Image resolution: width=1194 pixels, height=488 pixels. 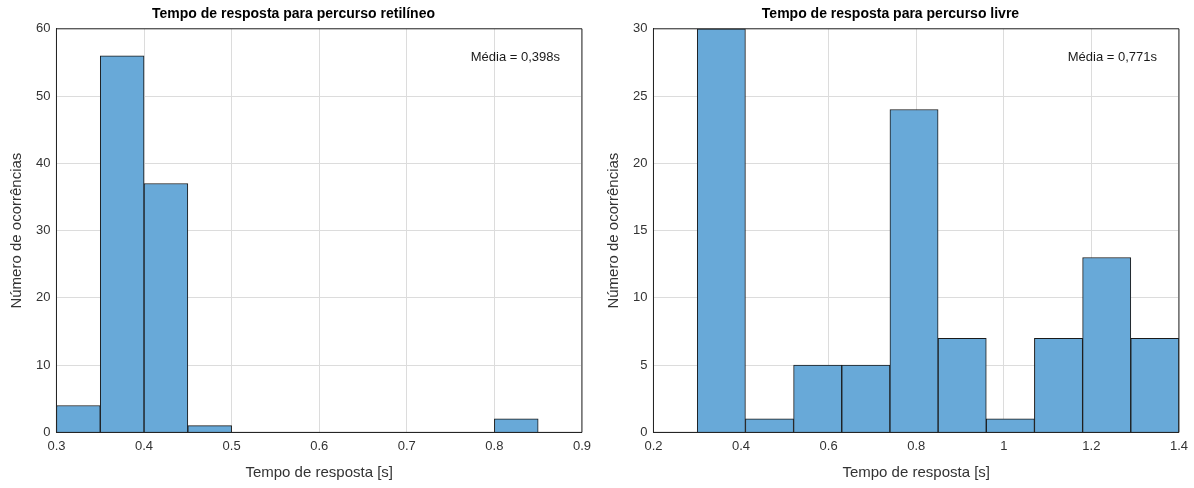 I want to click on y-tick-label: 40, so click(x=43, y=162).